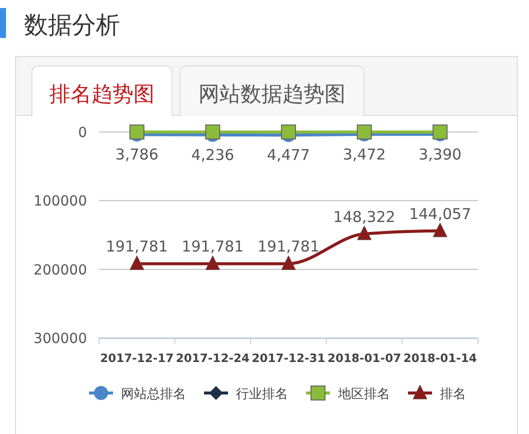 Image resolution: width=529 pixels, height=434 pixels. Describe the element at coordinates (272, 94) in the screenshot. I see `text: 网站数据趋势图` at that location.